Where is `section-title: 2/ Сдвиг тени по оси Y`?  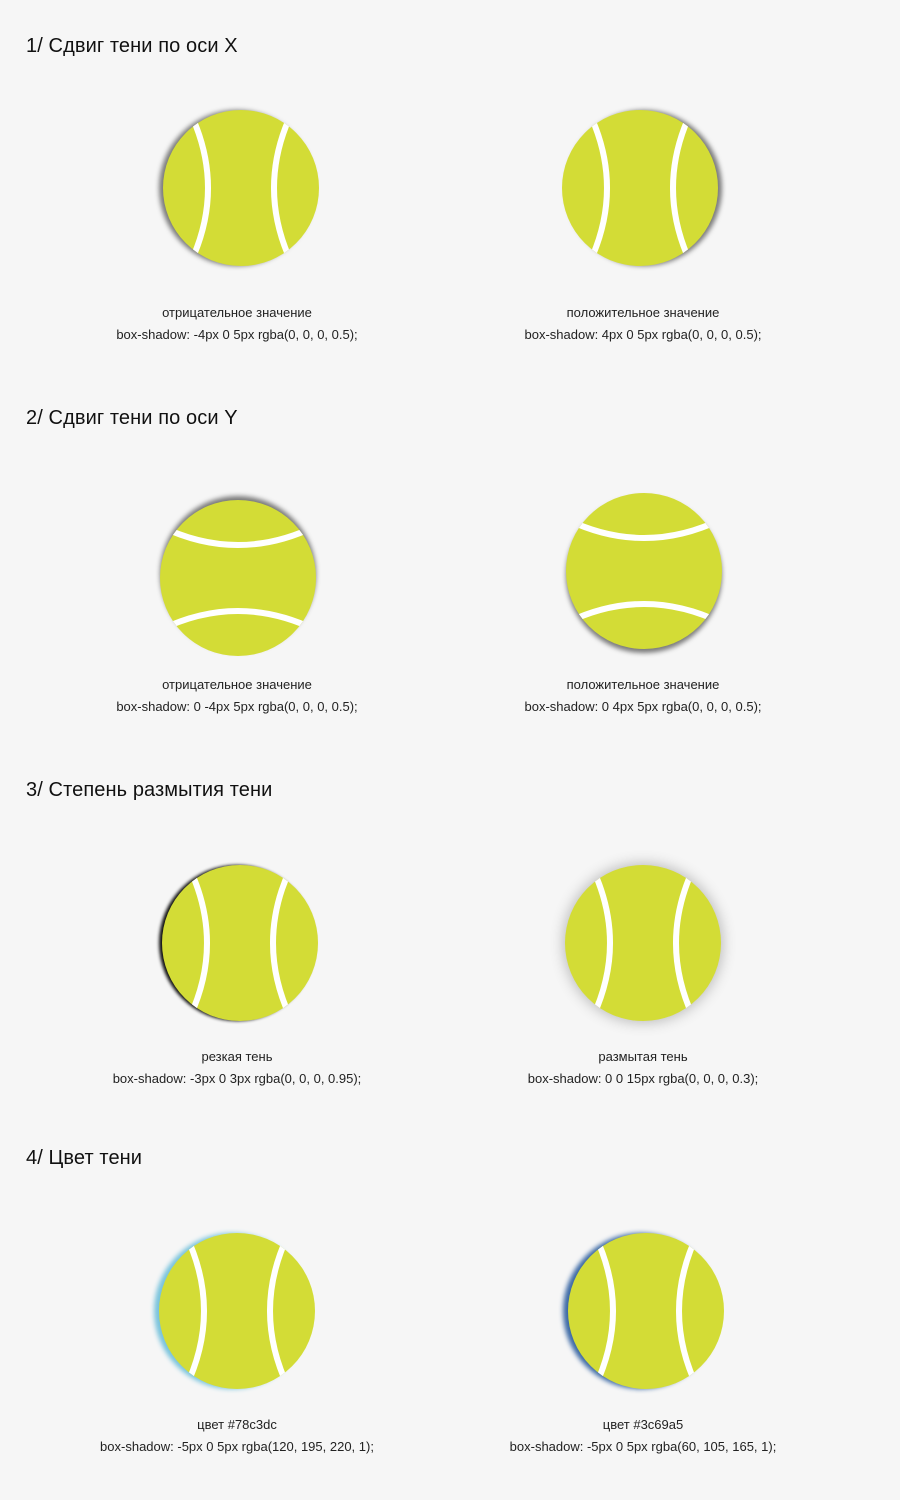 section-title: 2/ Сдвиг тени по оси Y is located at coordinates (132, 418).